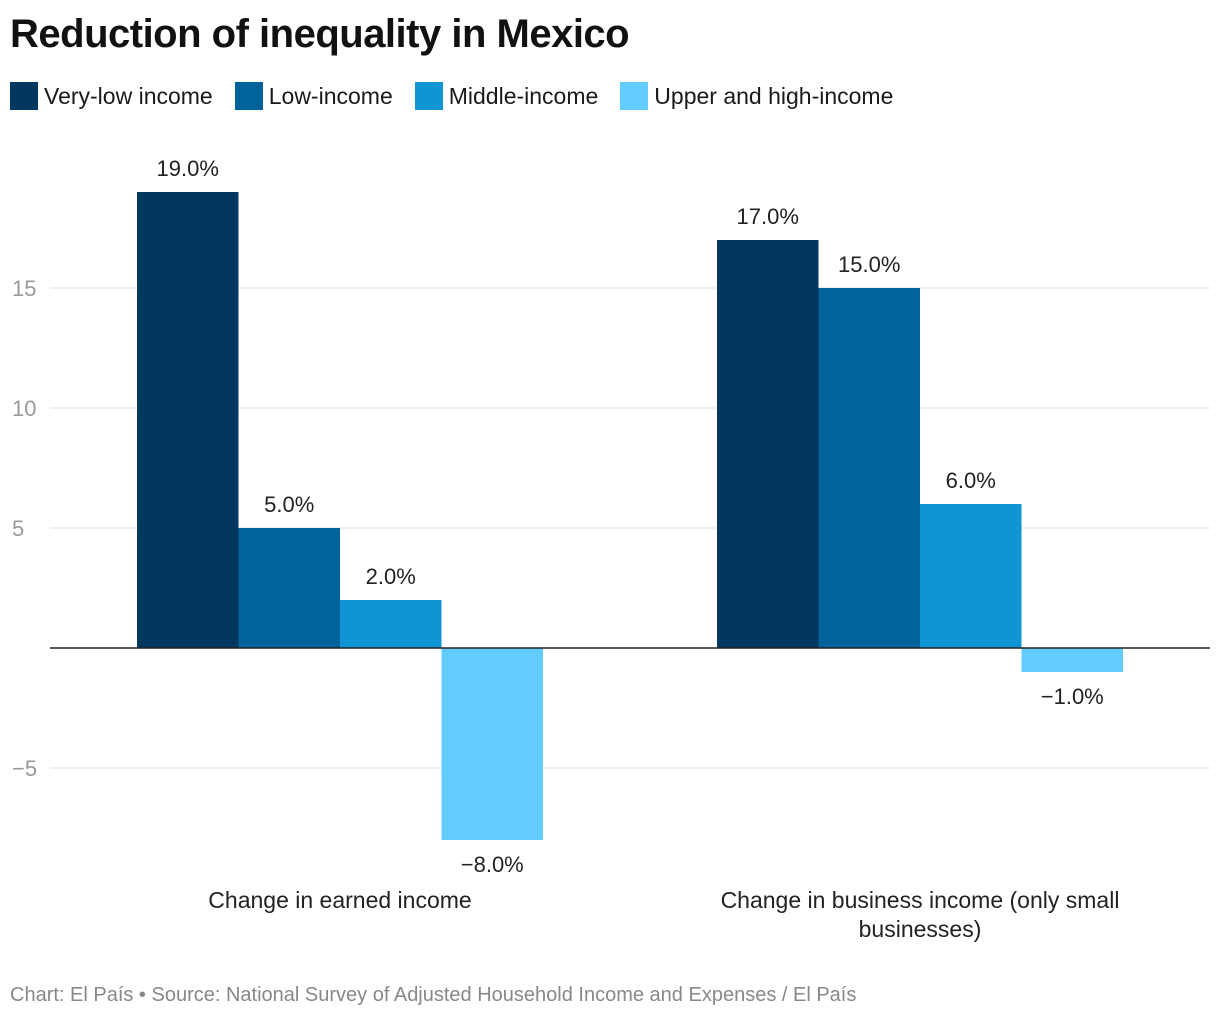 The height and width of the screenshot is (1020, 1220). What do you see at coordinates (128, 95) in the screenshot?
I see `legend-label: Very-low income` at bounding box center [128, 95].